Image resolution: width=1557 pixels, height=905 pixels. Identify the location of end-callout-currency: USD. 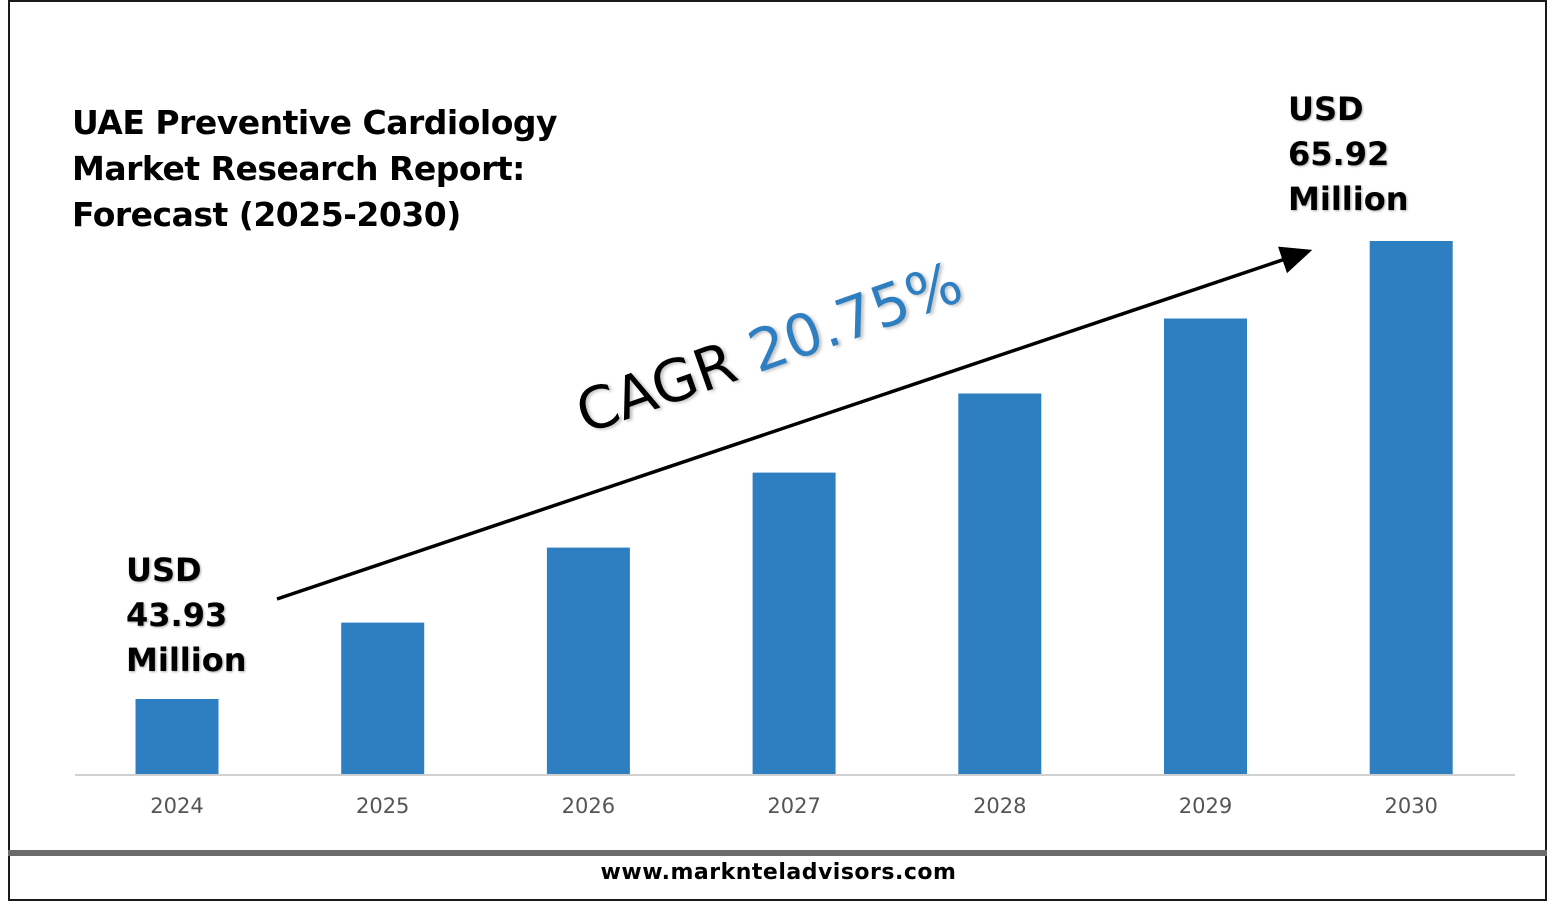
(1326, 109).